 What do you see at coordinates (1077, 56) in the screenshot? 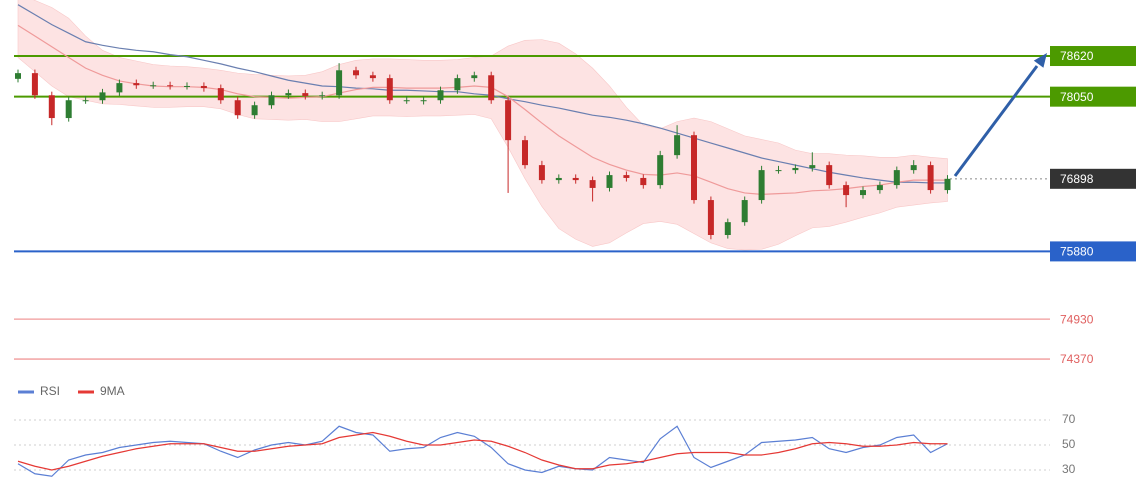
I see `level-label: 78620` at bounding box center [1077, 56].